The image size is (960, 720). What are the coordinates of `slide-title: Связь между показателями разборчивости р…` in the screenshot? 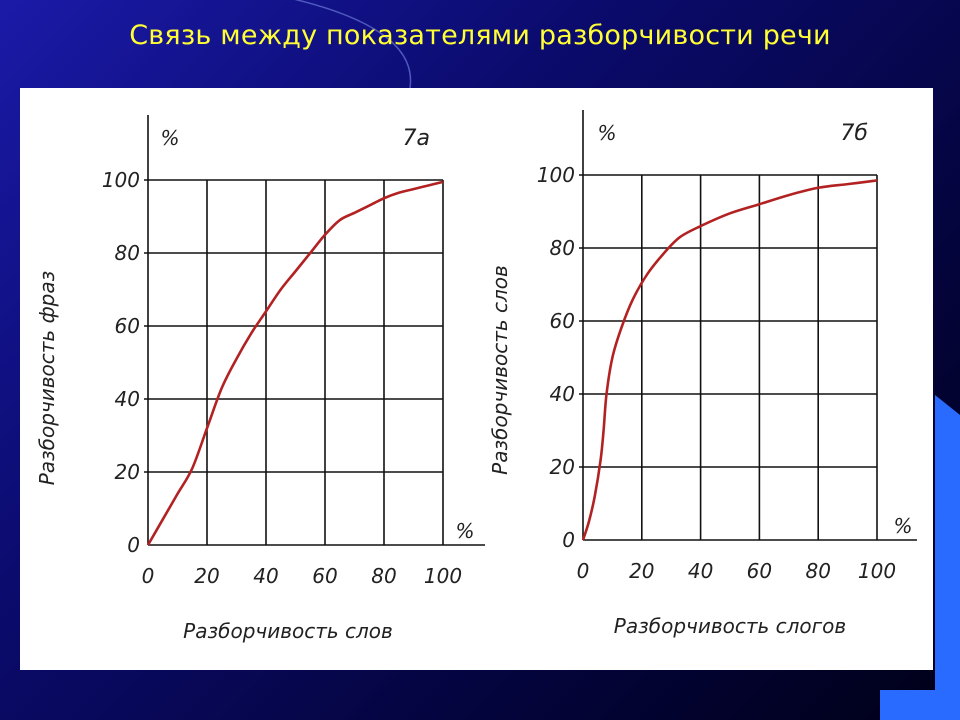 It's located at (480, 35).